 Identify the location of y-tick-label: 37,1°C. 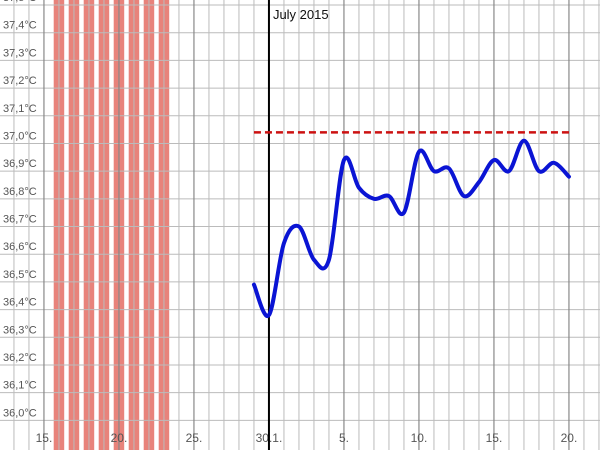
(20, 109).